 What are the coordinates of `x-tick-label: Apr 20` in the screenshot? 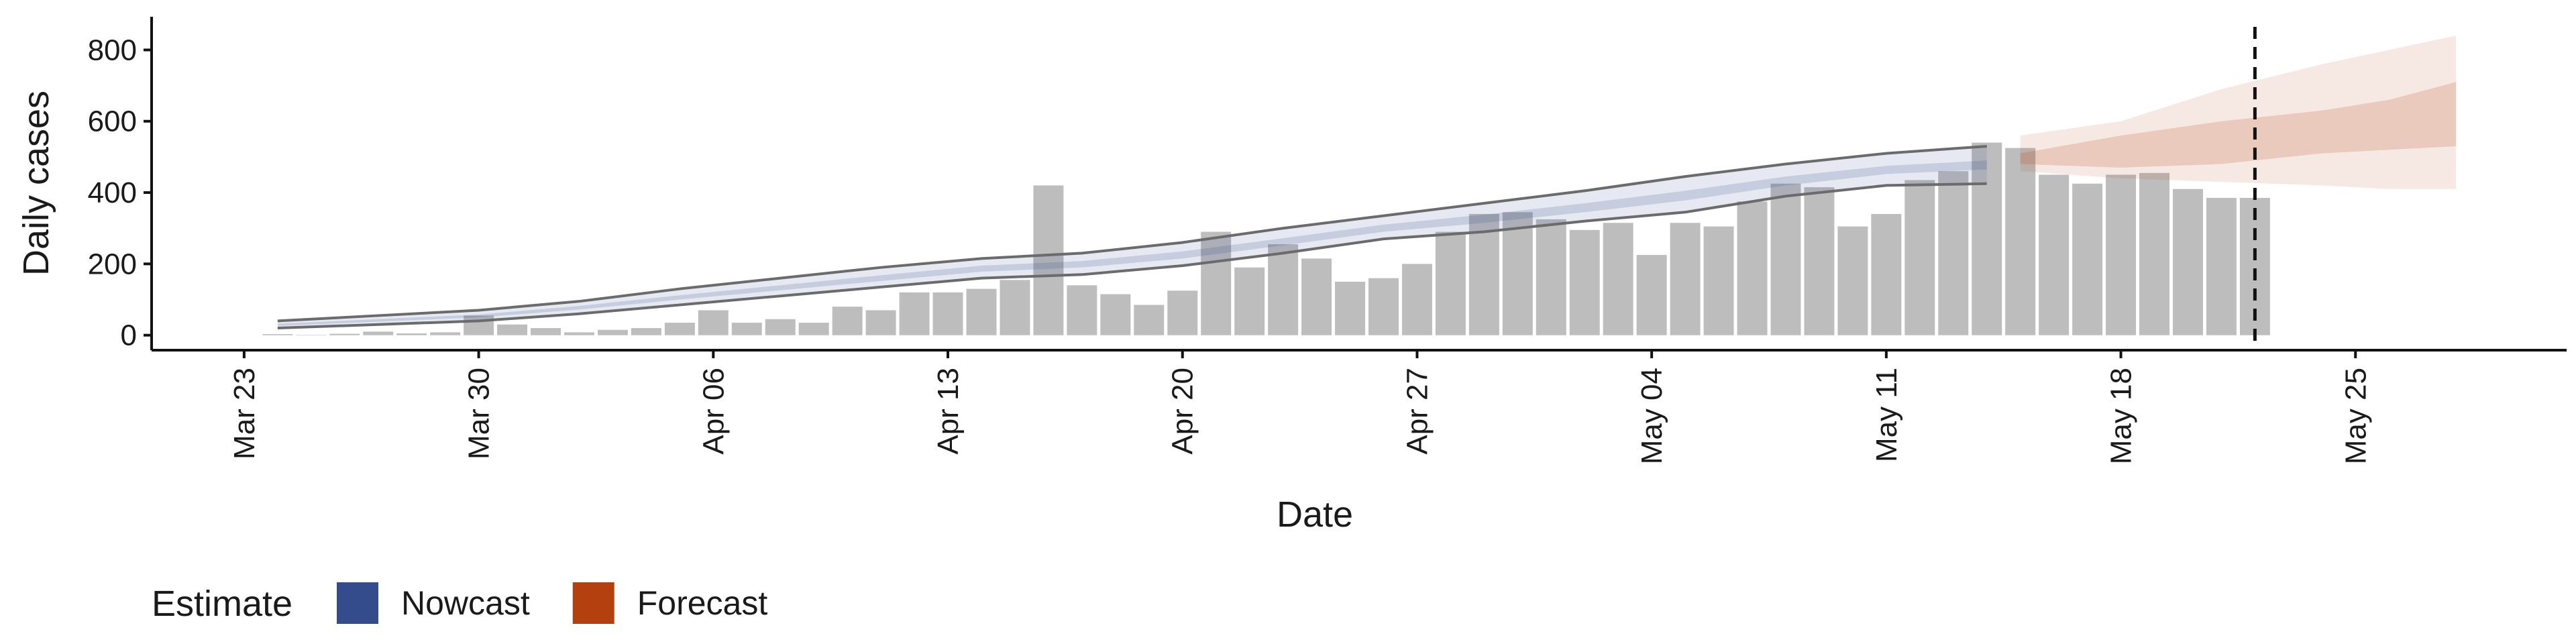 It's located at (1183, 411).